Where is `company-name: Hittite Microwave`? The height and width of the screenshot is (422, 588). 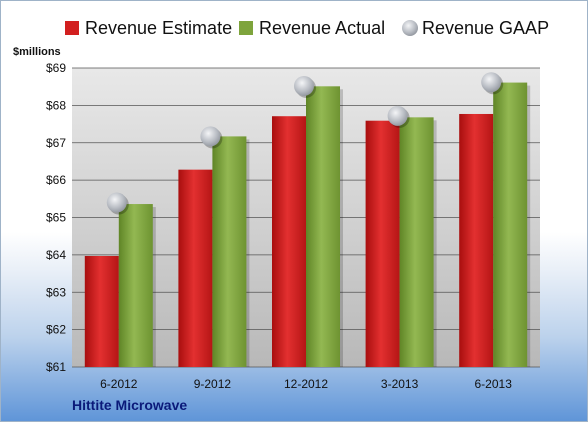
company-name: Hittite Microwave is located at coordinates (130, 405).